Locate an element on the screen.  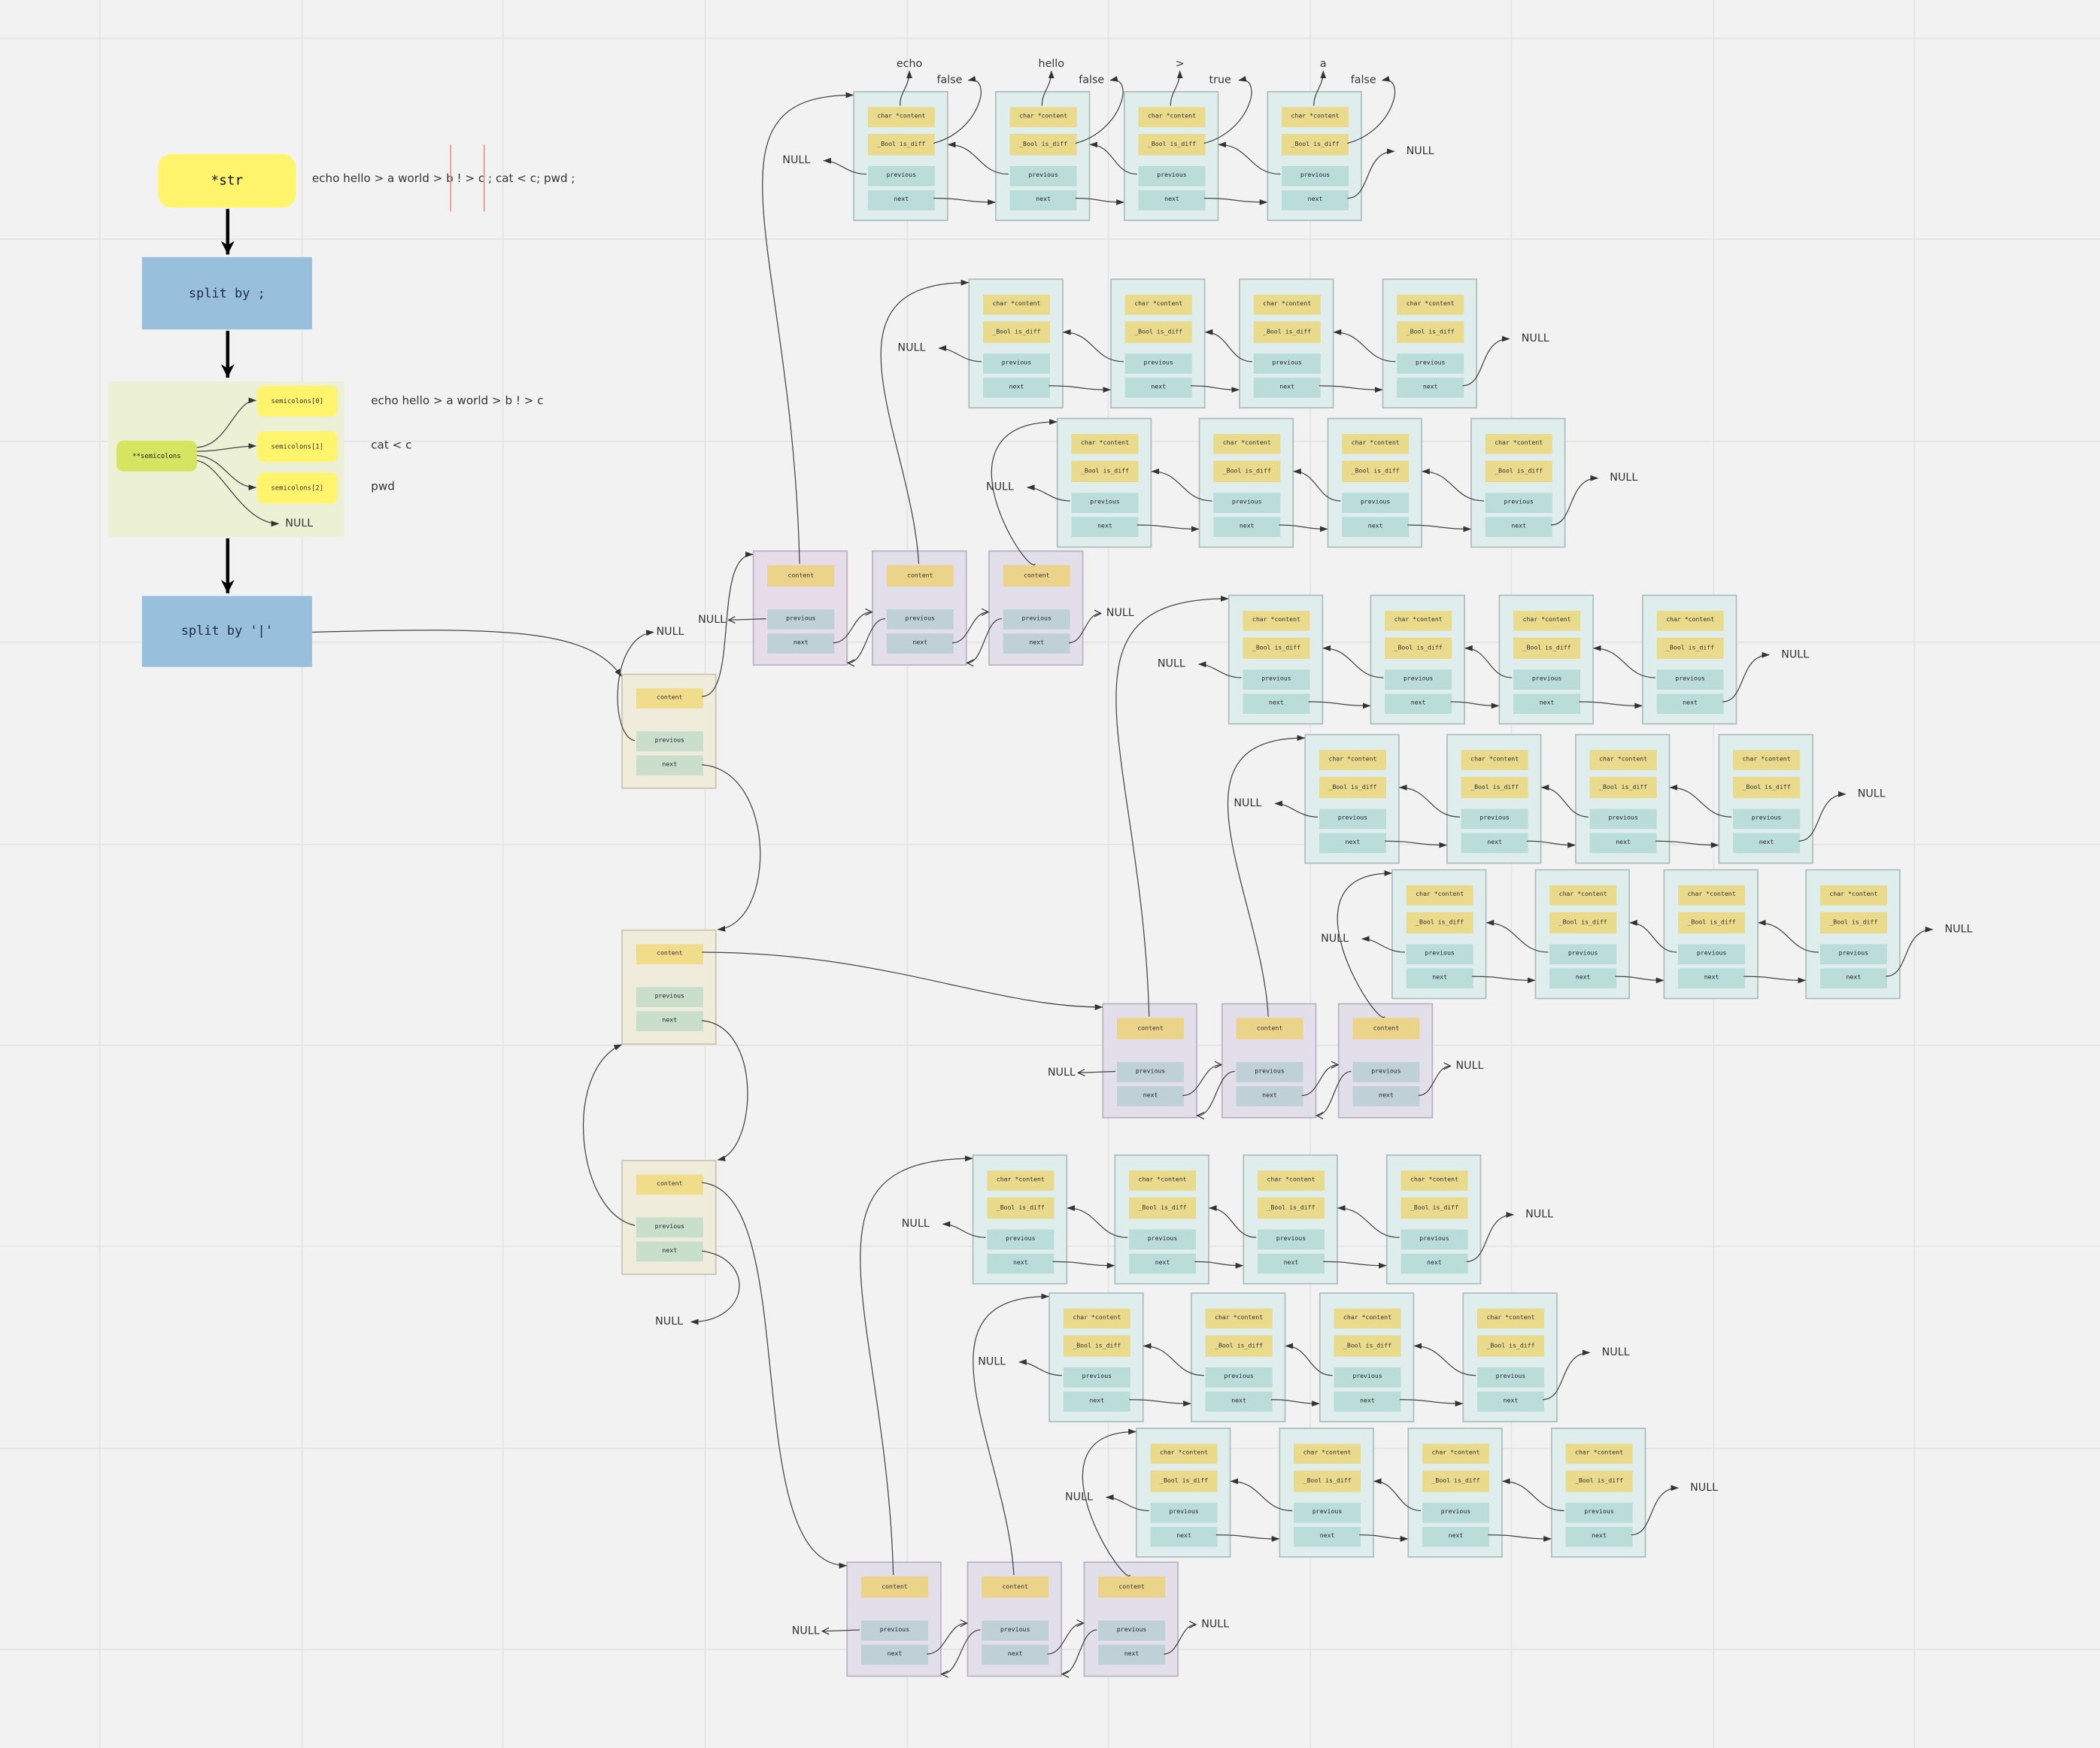
pipe-node: content previous next is located at coordinates (669, 1218).